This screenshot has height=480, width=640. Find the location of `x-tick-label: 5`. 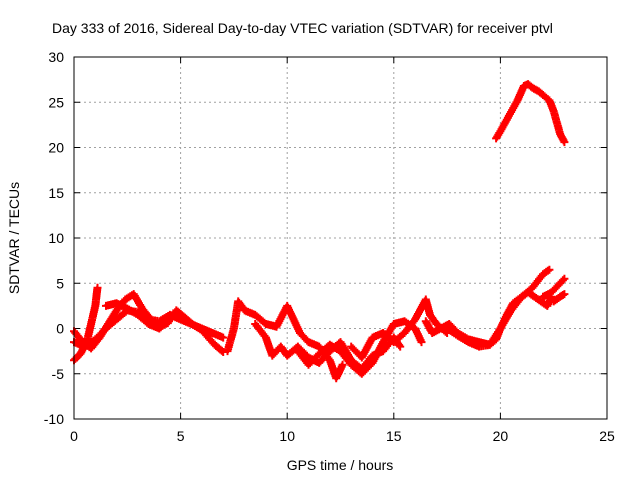

x-tick-label: 5 is located at coordinates (181, 436).